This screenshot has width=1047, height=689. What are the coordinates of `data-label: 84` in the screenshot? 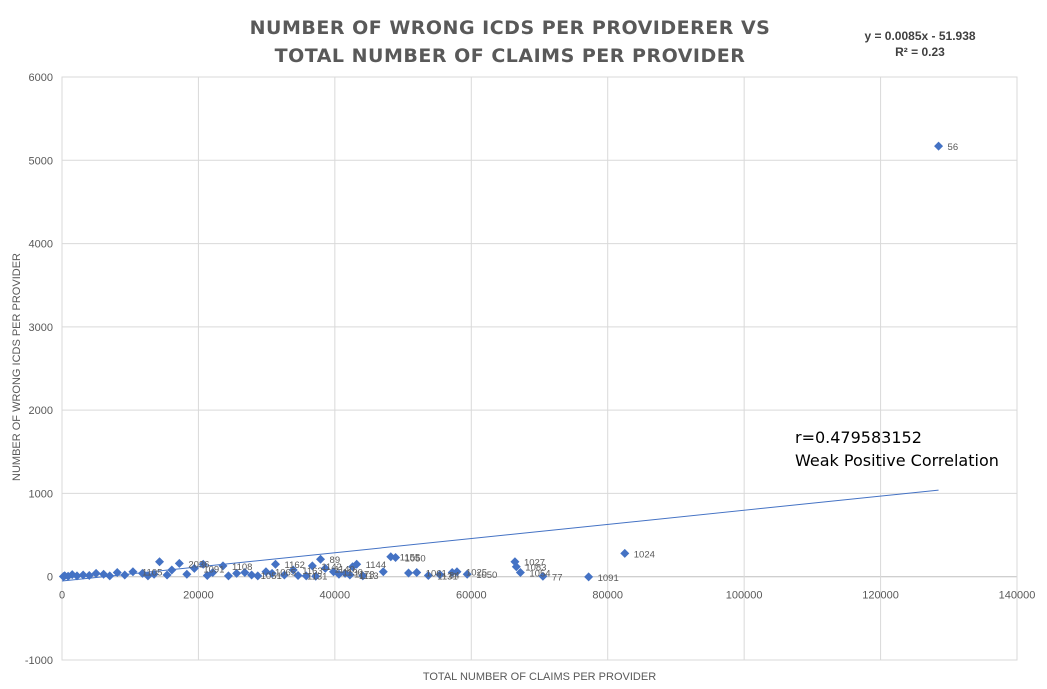 It's located at (454, 576).